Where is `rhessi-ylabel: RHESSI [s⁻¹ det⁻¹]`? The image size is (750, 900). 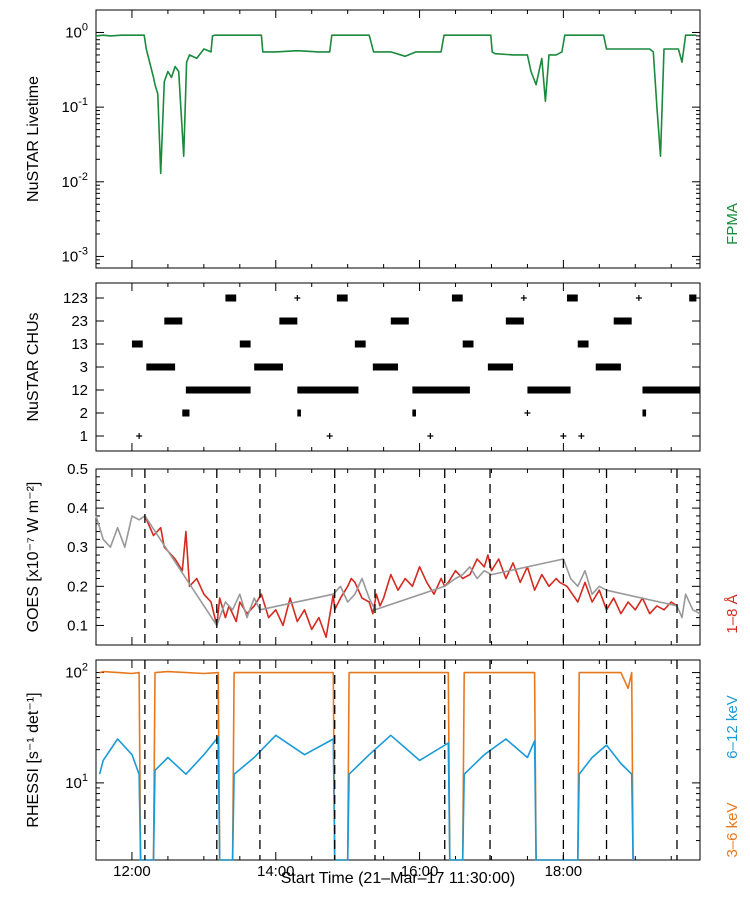
rhessi-ylabel: RHESSI [s⁻¹ det⁻¹] is located at coordinates (33, 759).